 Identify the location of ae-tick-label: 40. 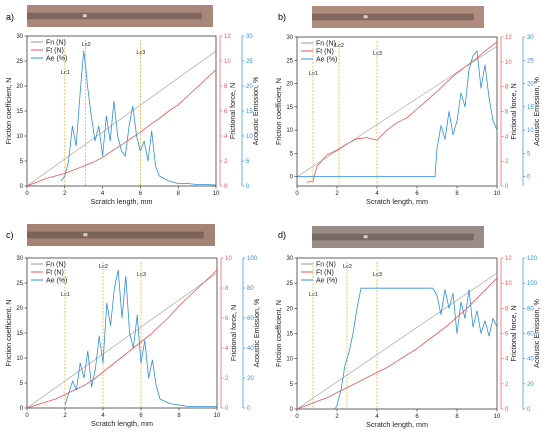
(250, 349).